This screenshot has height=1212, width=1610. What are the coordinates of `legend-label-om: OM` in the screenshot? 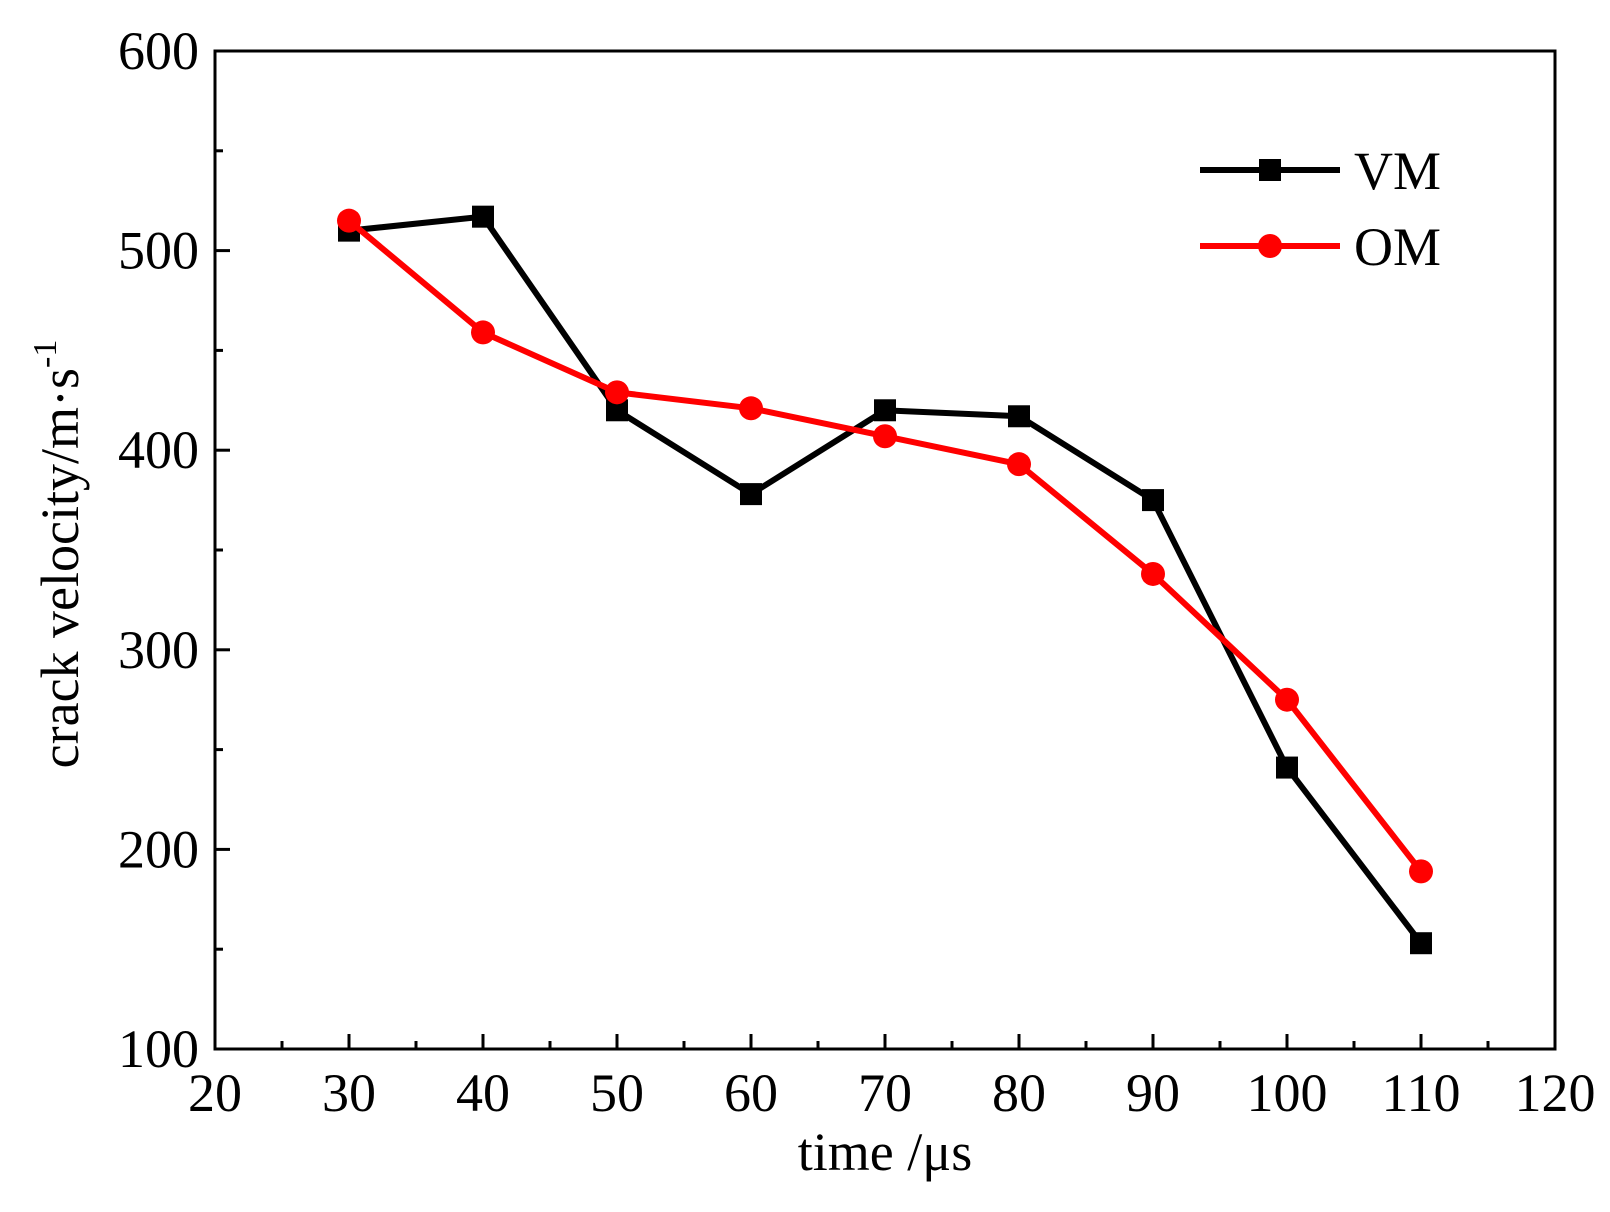 It's located at (1397, 247).